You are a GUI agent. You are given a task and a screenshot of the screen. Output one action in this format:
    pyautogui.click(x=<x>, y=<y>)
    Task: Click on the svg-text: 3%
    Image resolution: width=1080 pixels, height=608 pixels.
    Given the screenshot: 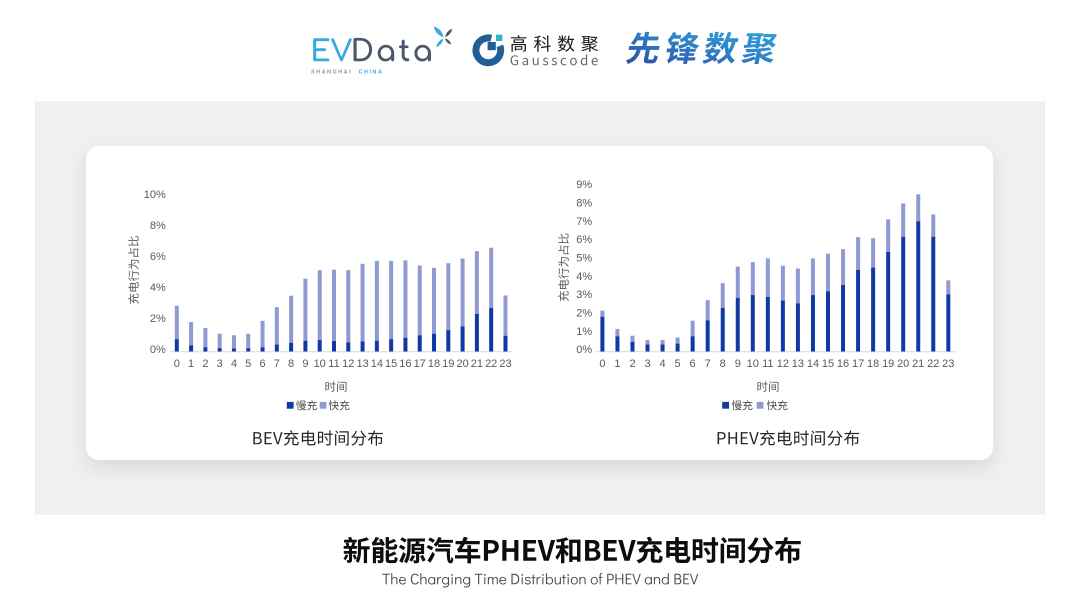 What is the action you would take?
    pyautogui.click(x=584, y=295)
    